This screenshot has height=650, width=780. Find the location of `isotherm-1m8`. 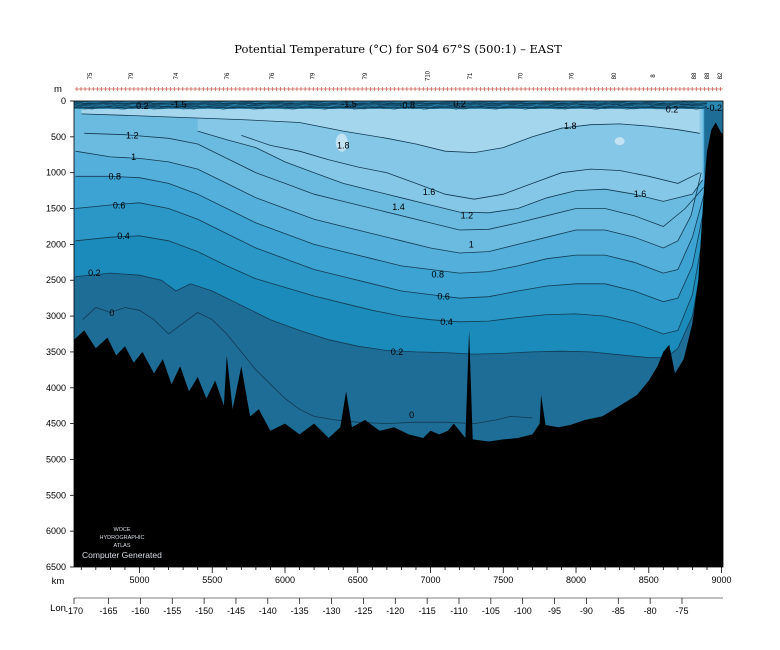

isotherm-1m8 is located at coordinates (390, 133).